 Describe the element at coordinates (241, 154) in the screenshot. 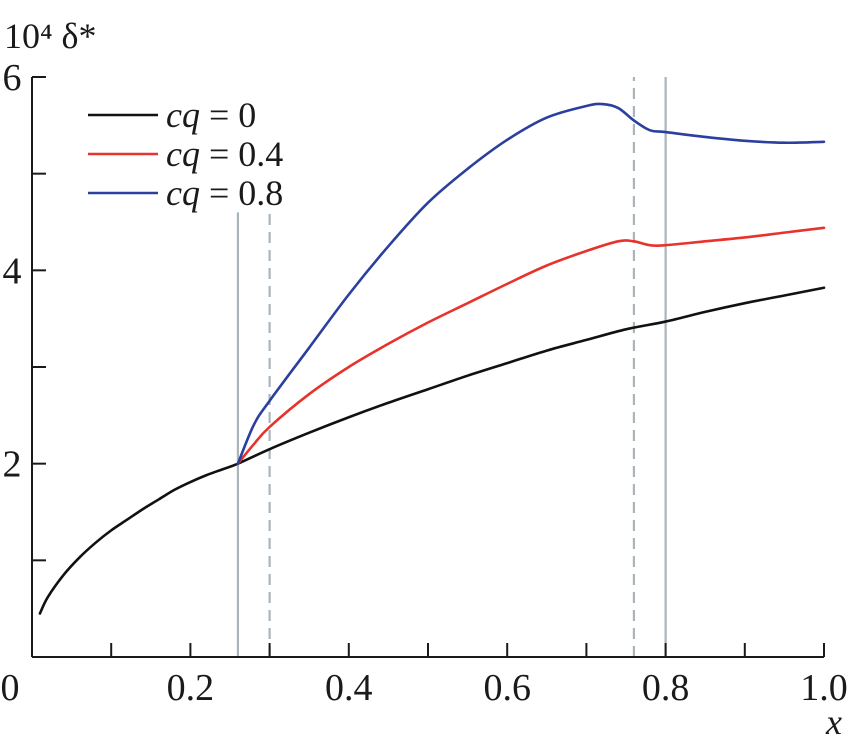

I see `legend-value: = 0.4` at that location.